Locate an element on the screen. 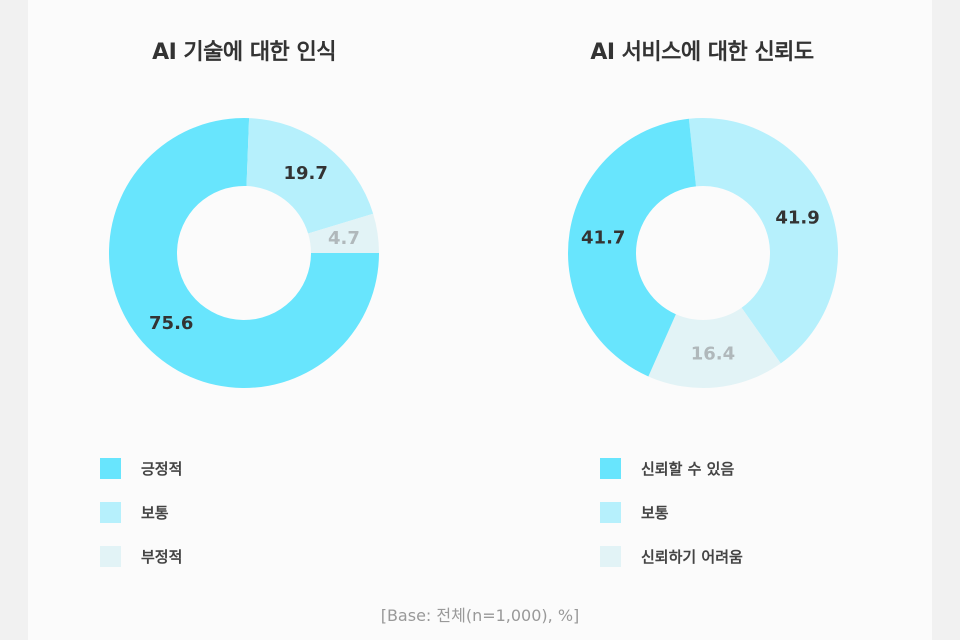  legend-item: 신뢰할 수 있음 is located at coordinates (671, 468).